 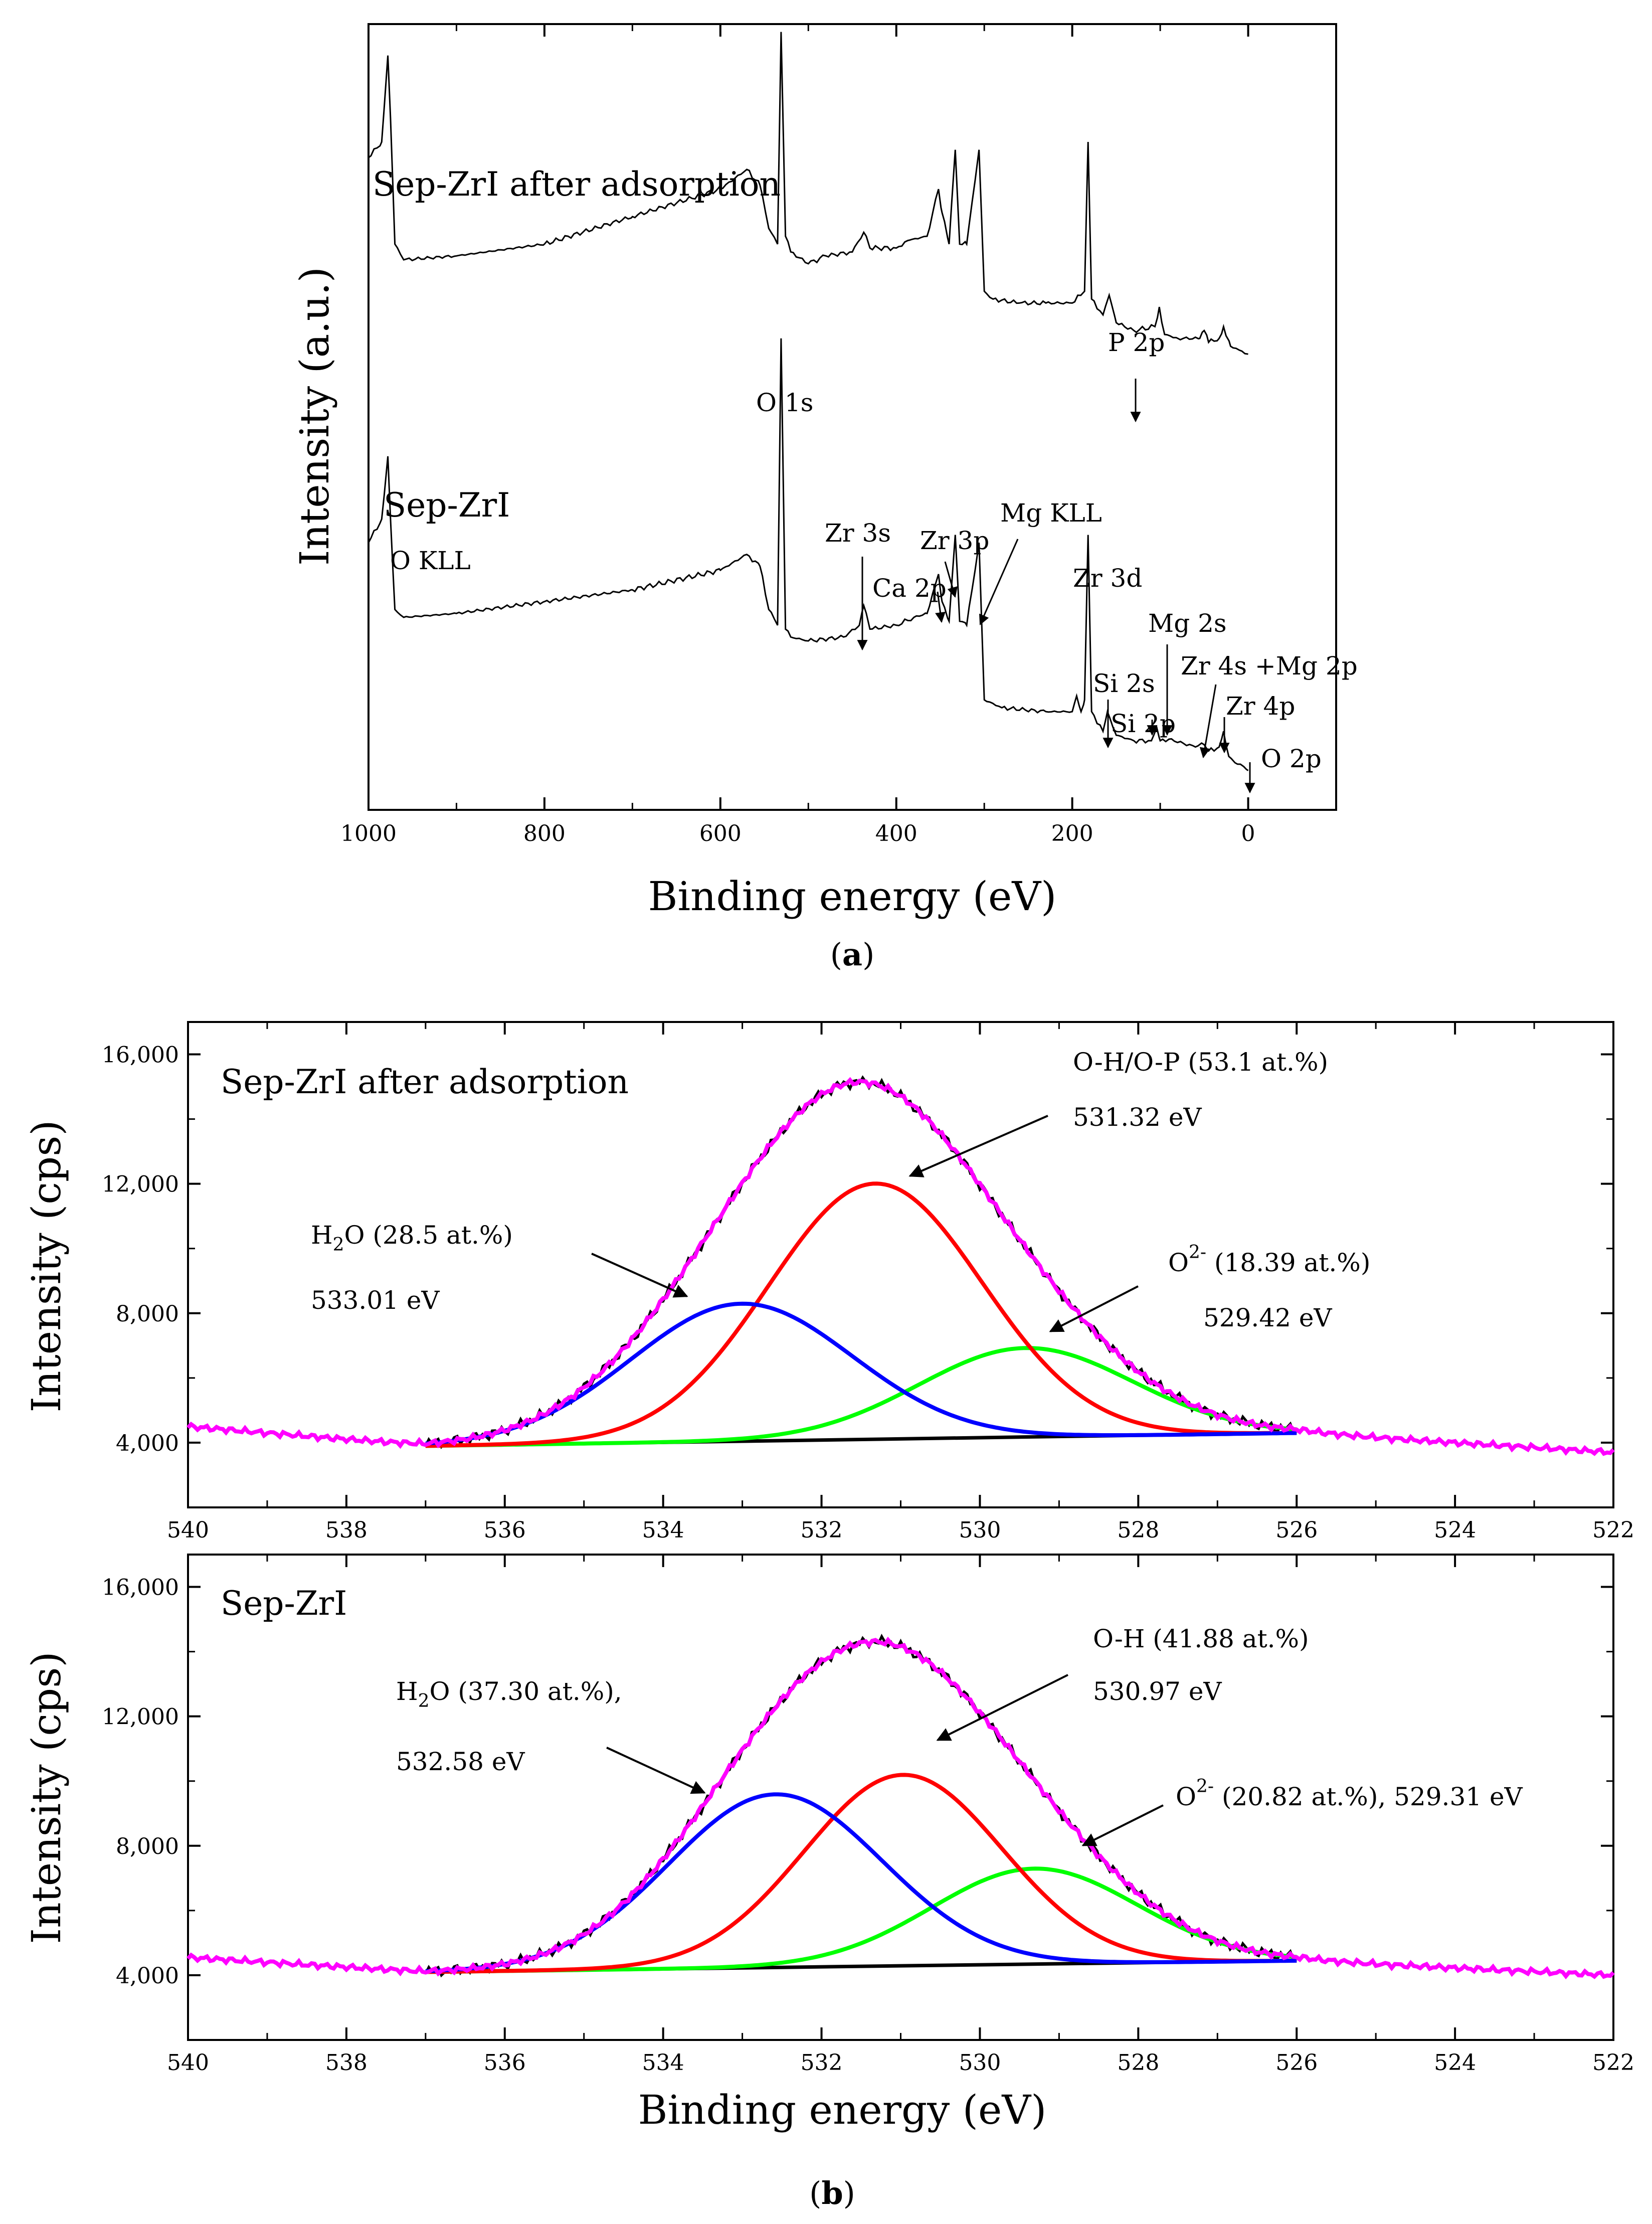 I want to click on bt-o2-ev: 529.42 eV, so click(x=1267, y=1317).